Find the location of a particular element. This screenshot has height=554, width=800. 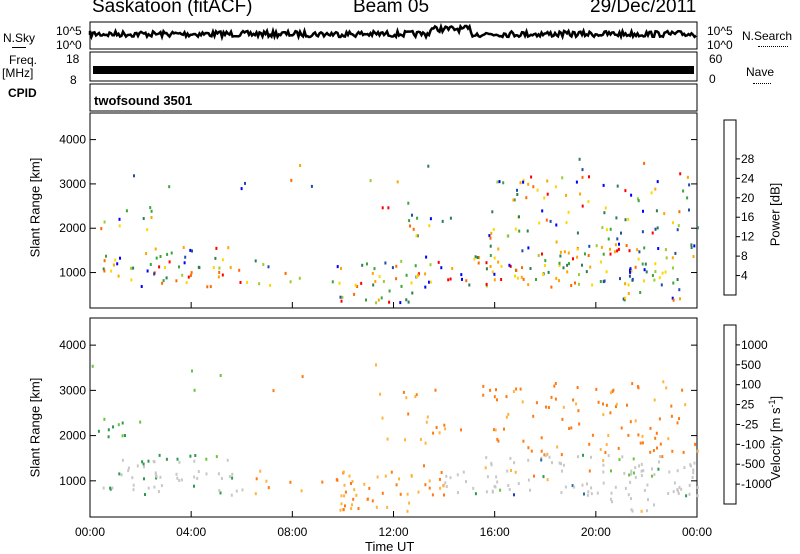

x-tick-label: 04:00 is located at coordinates (191, 532).